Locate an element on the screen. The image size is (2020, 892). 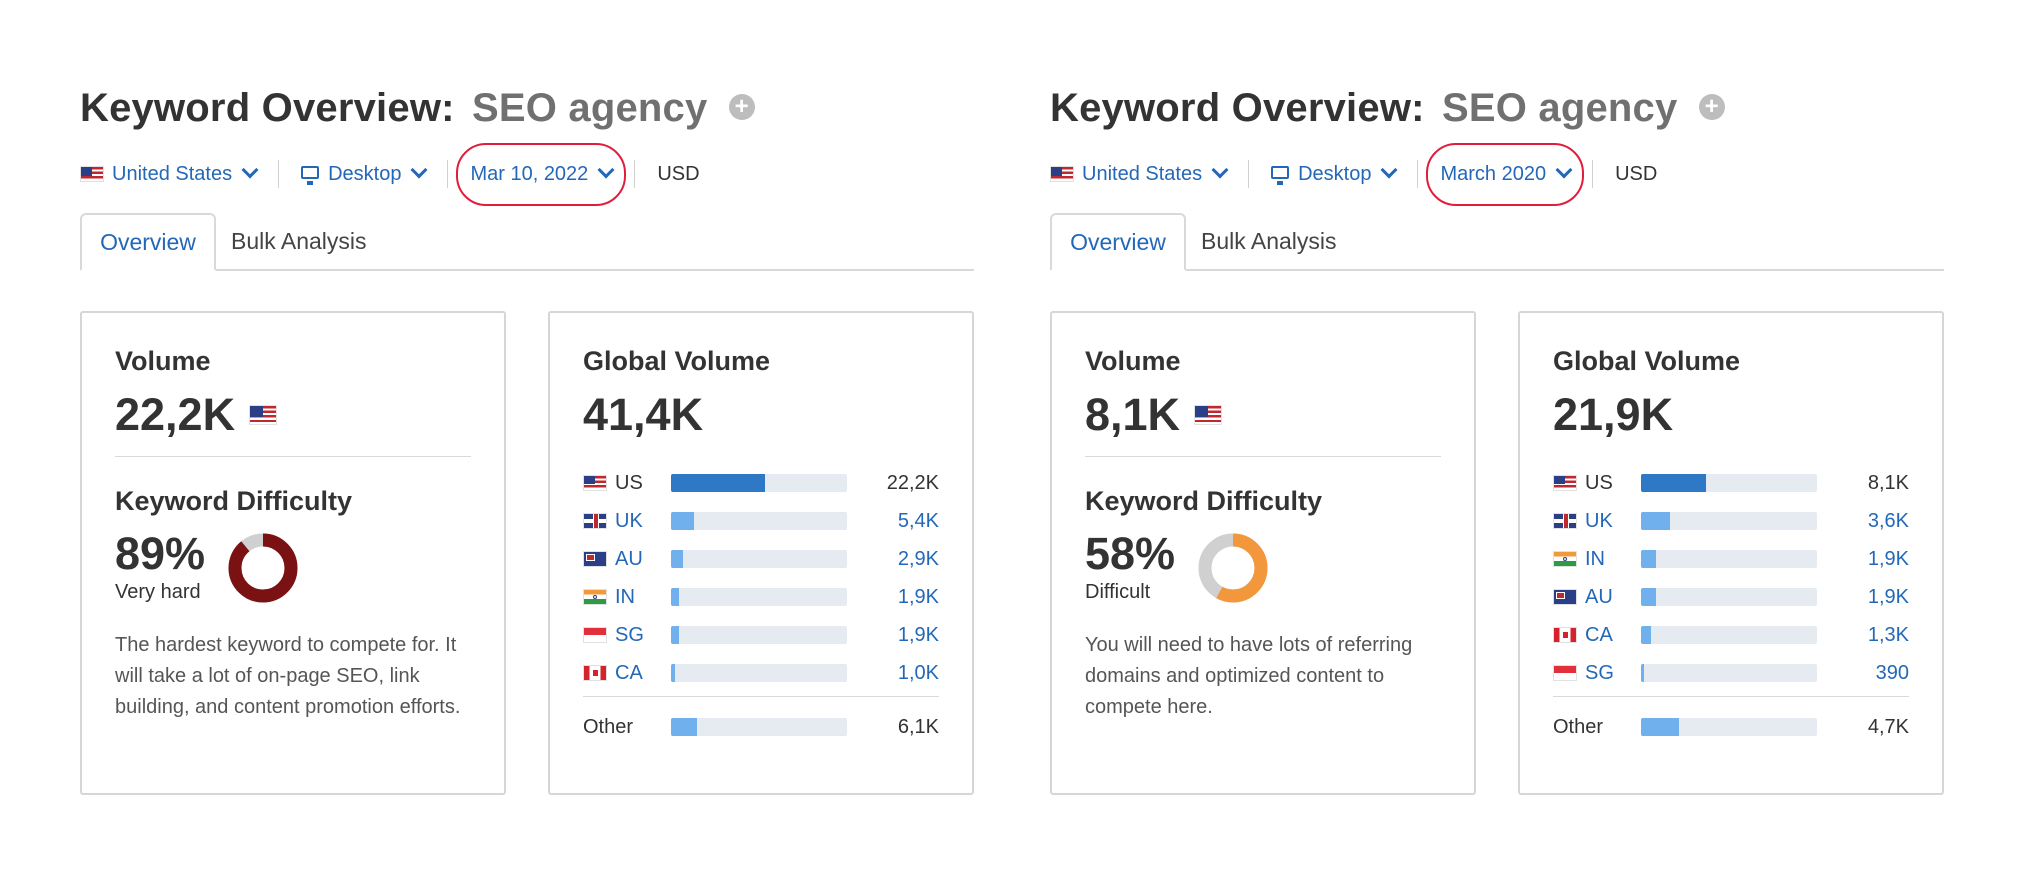
keyword-text: SEO agency is located at coordinates (589, 108).